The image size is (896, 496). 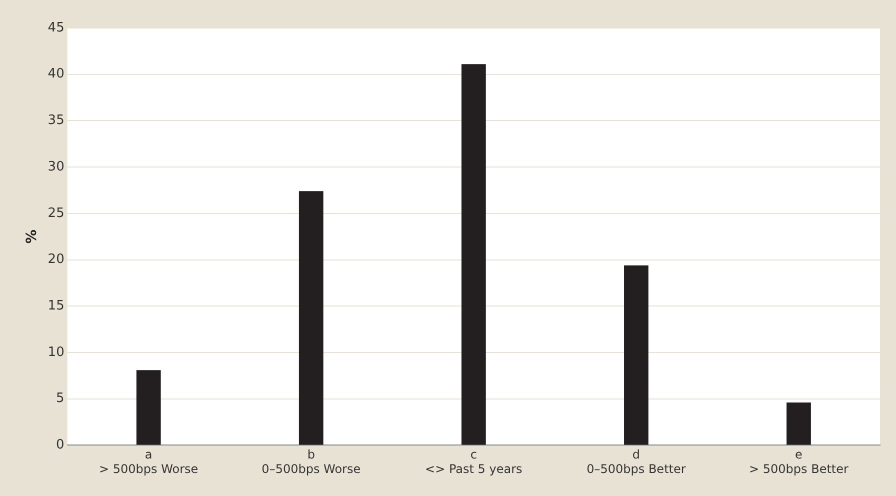 I want to click on y-tick-label: 40, so click(x=56, y=74).